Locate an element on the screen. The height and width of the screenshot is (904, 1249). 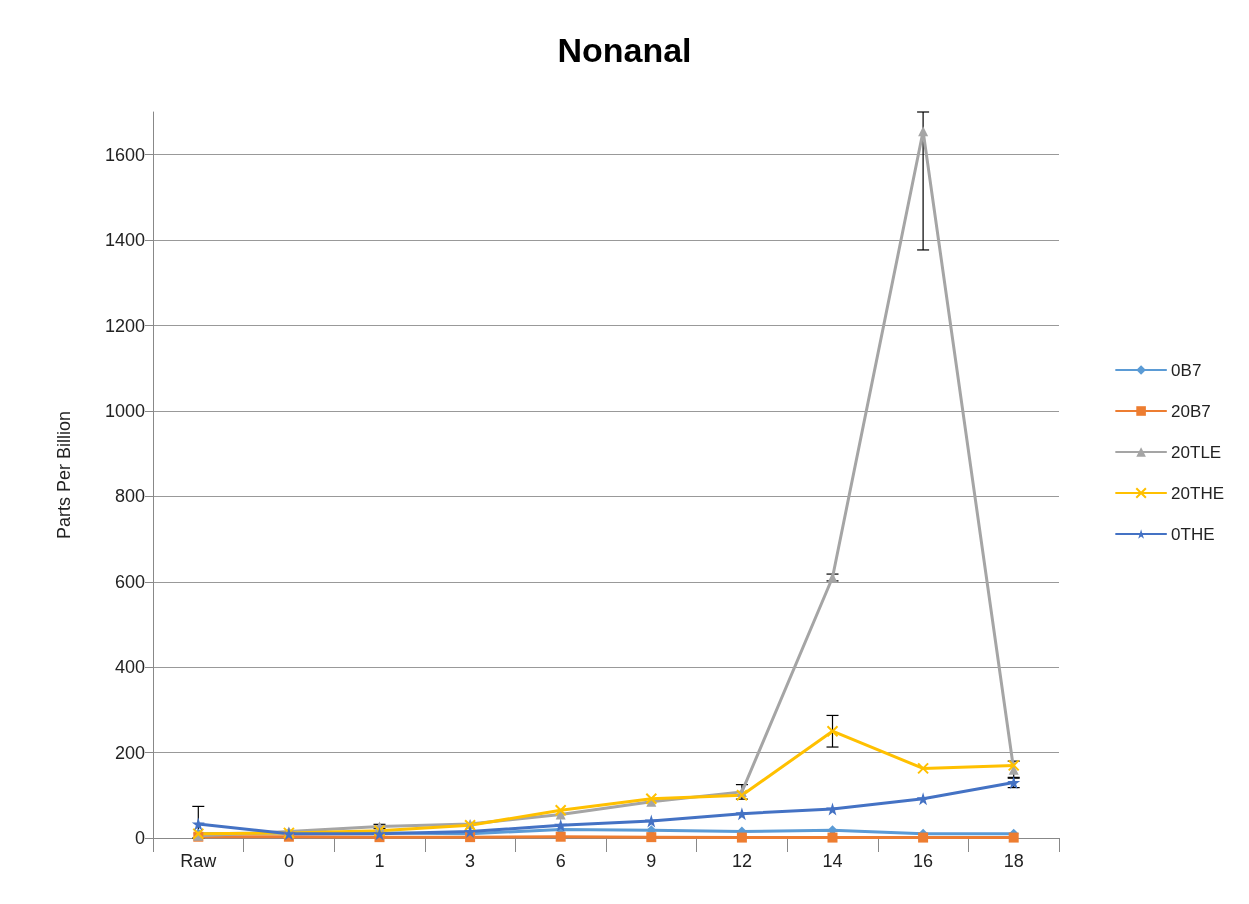
y-tick-label: 800 is located at coordinates (129, 496).